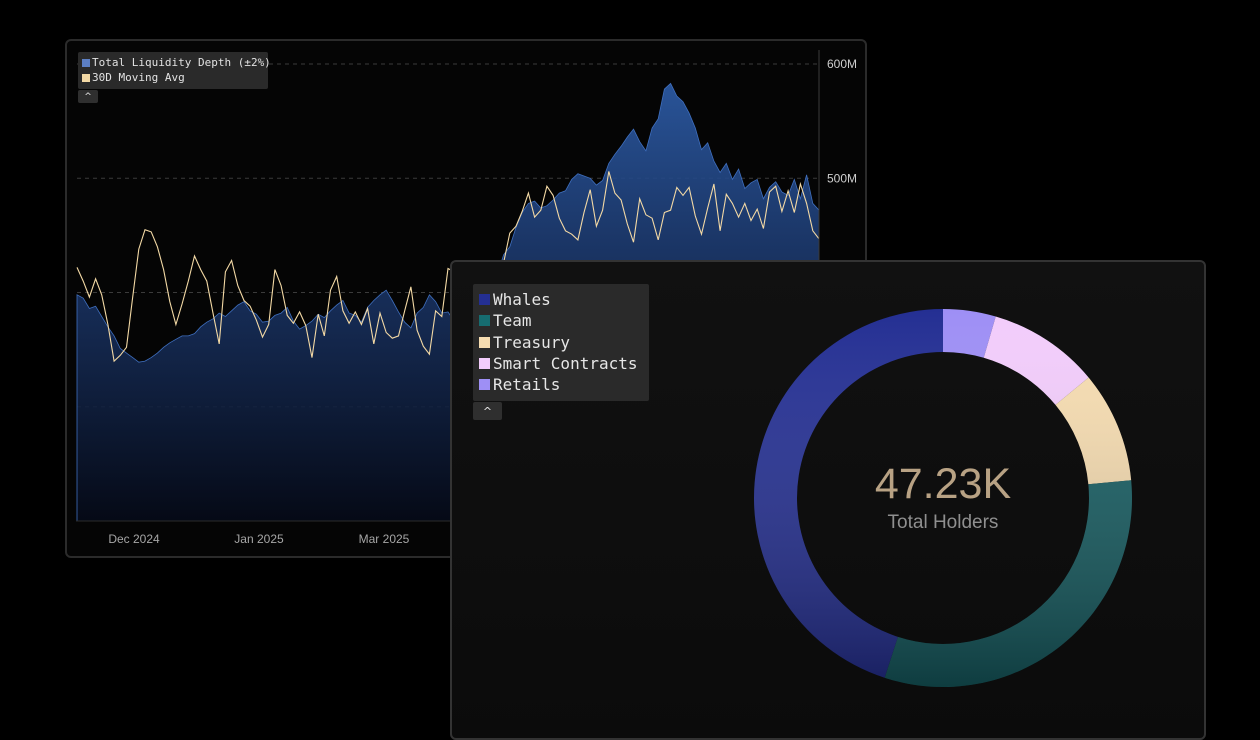 The height and width of the screenshot is (740, 1260). I want to click on x-tick-labels: Dec 2024 Jan 2025 Mar 2025, so click(258, 539).